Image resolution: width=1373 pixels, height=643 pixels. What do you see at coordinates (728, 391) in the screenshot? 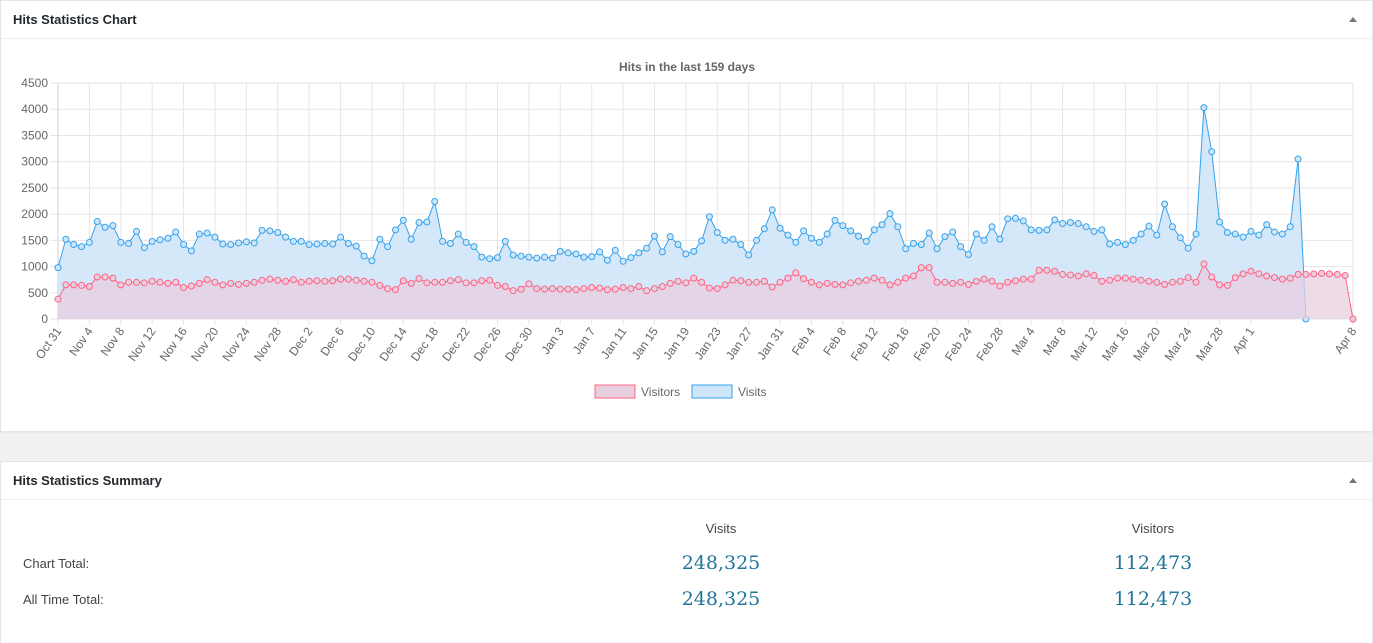
I see `legend-item-visits: Visits` at bounding box center [728, 391].